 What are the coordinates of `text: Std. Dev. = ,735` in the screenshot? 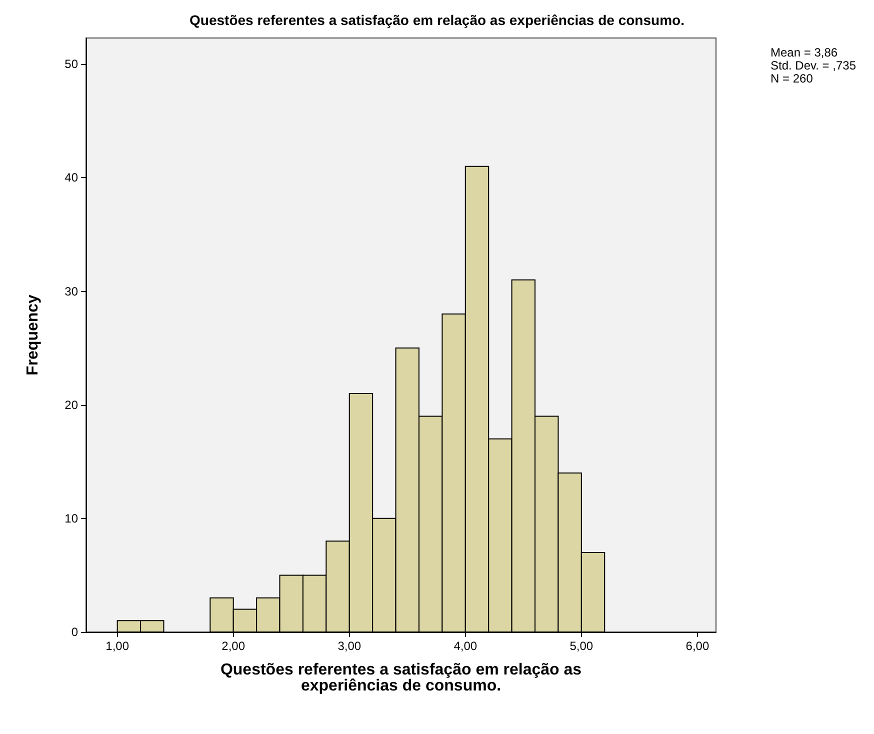 It's located at (813, 65).